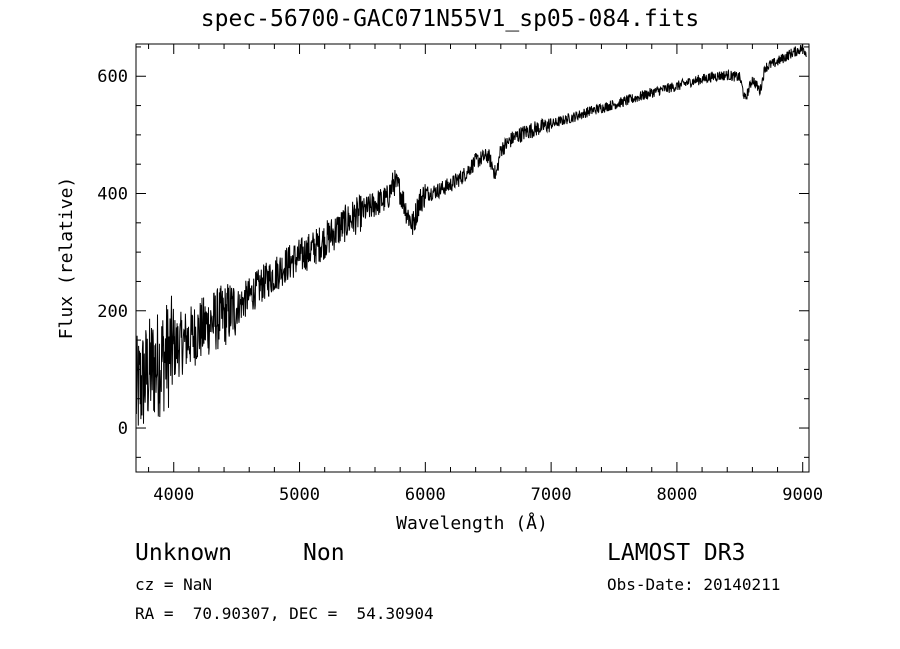 This screenshot has width=900, height=649. Describe the element at coordinates (551, 495) in the screenshot. I see `x-tick-label: 7000` at that location.